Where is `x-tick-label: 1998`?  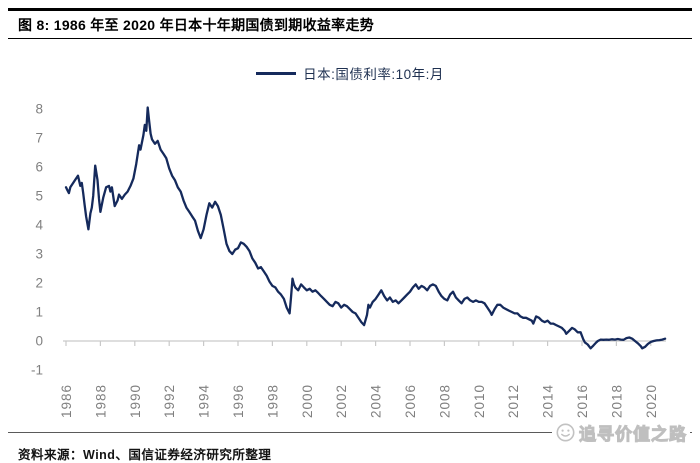
x-tick-label: 1998 is located at coordinates (272, 401).